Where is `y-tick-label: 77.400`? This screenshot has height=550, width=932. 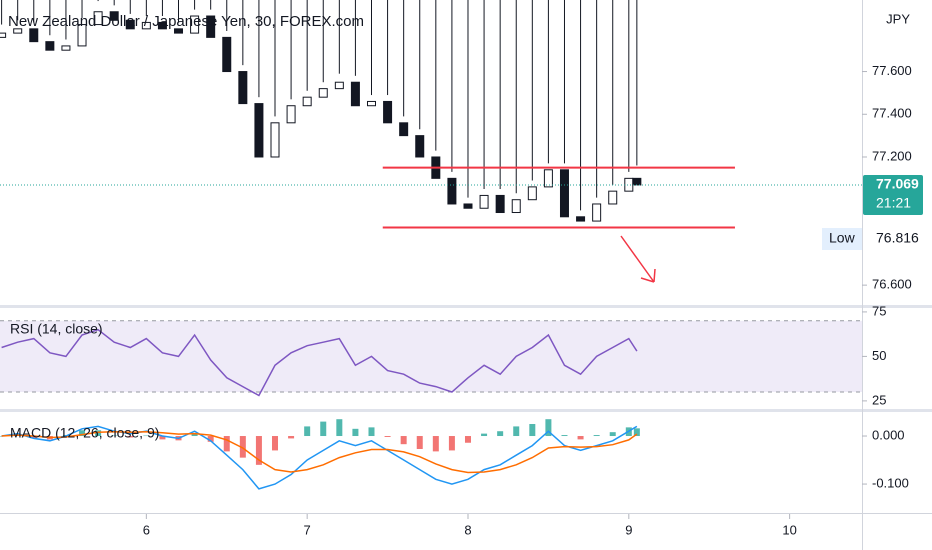 y-tick-label: 77.400 is located at coordinates (892, 113).